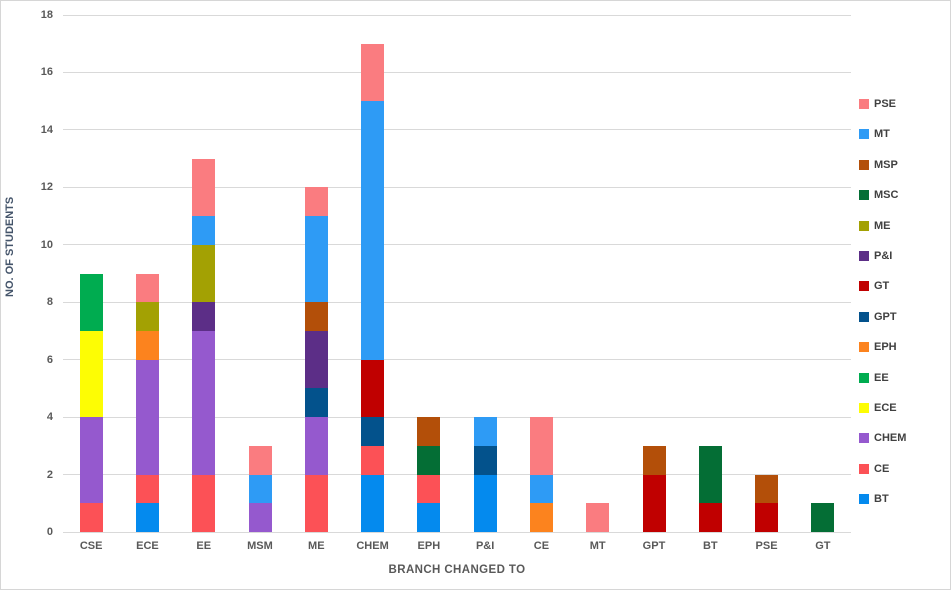 The image size is (951, 590). Describe the element at coordinates (147, 345) in the screenshot. I see `segment-eph-in-ece` at that location.